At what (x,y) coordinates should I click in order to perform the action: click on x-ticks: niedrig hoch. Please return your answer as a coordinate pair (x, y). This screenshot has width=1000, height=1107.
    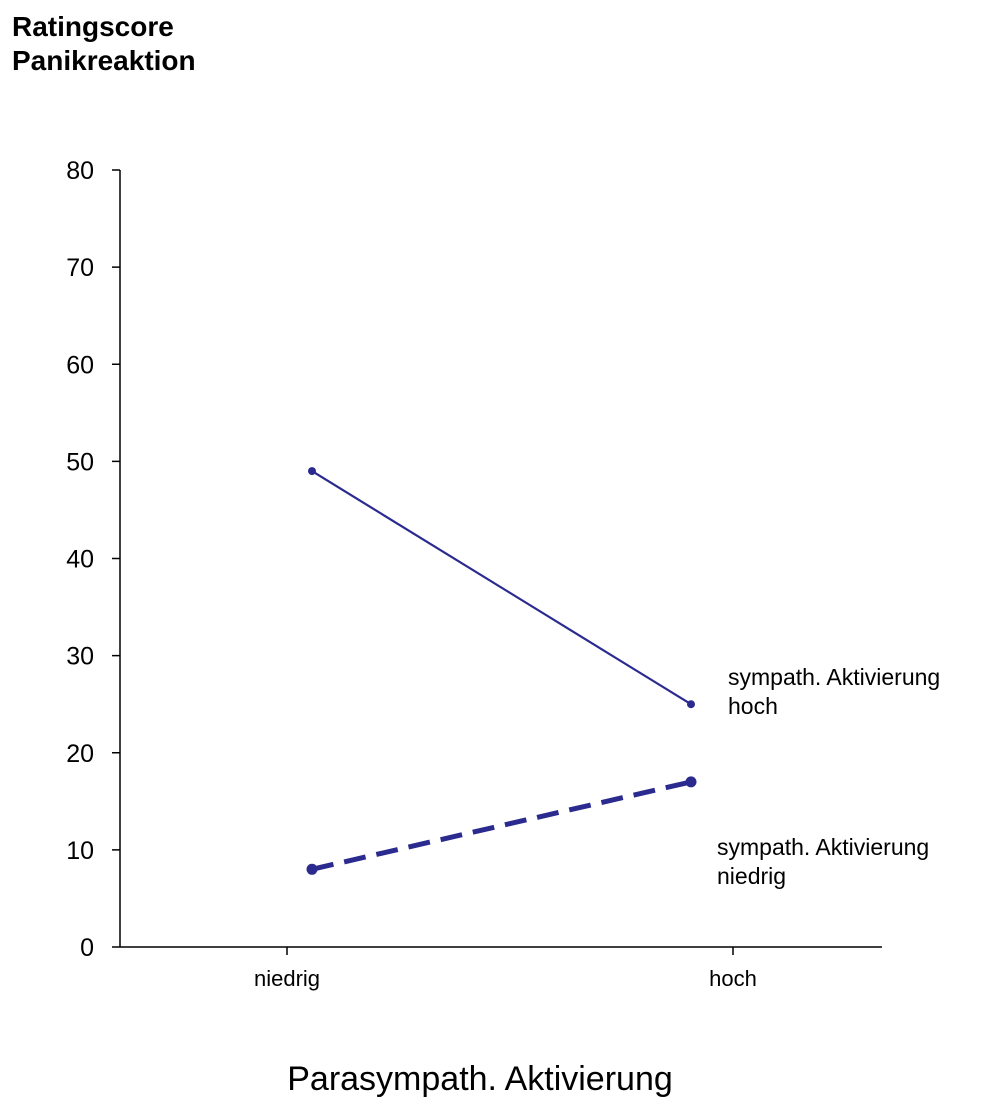
    Looking at the image, I should click on (505, 969).